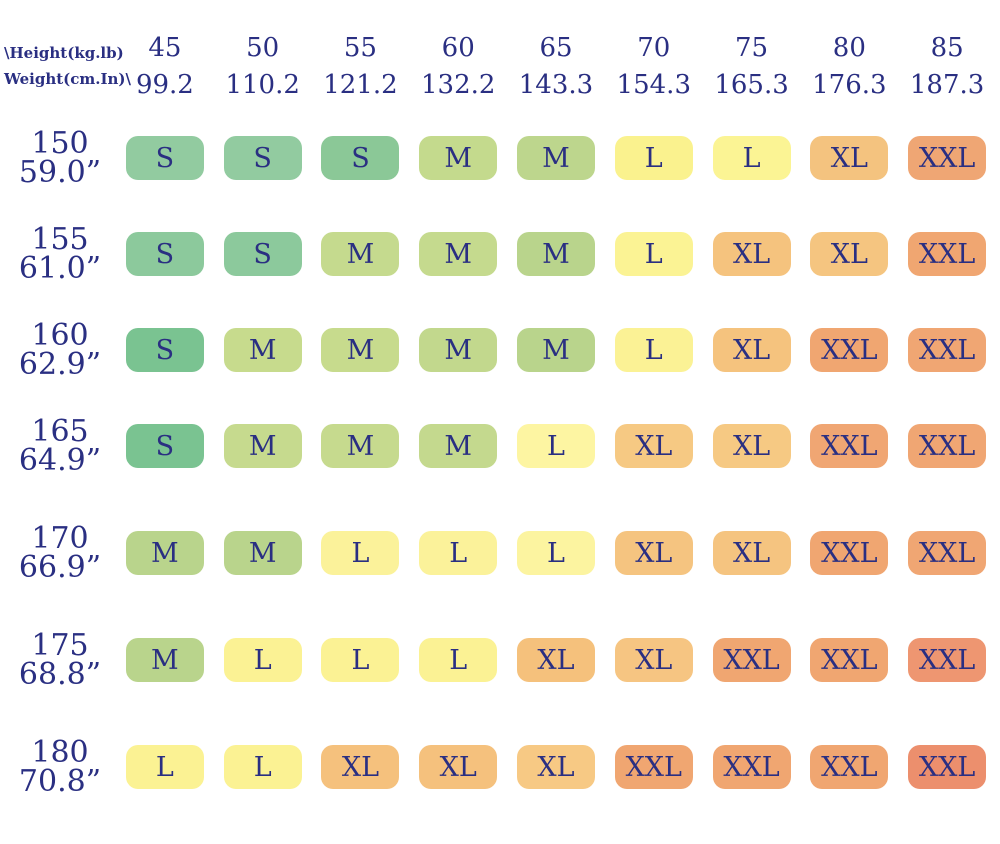 The image size is (1000, 844). Describe the element at coordinates (165, 65) in the screenshot. I see `header-weight-col: 45 99.2` at that location.